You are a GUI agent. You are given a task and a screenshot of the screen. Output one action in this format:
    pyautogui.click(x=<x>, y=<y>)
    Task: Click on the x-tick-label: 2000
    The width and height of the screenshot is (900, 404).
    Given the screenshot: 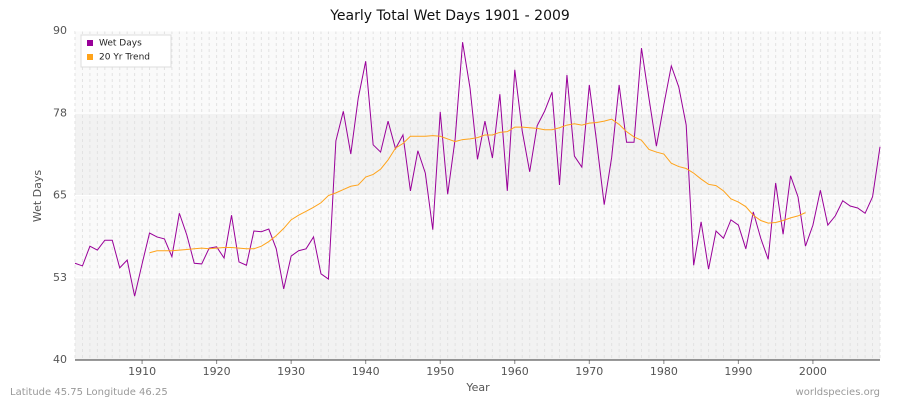 What is the action you would take?
    pyautogui.click(x=813, y=371)
    